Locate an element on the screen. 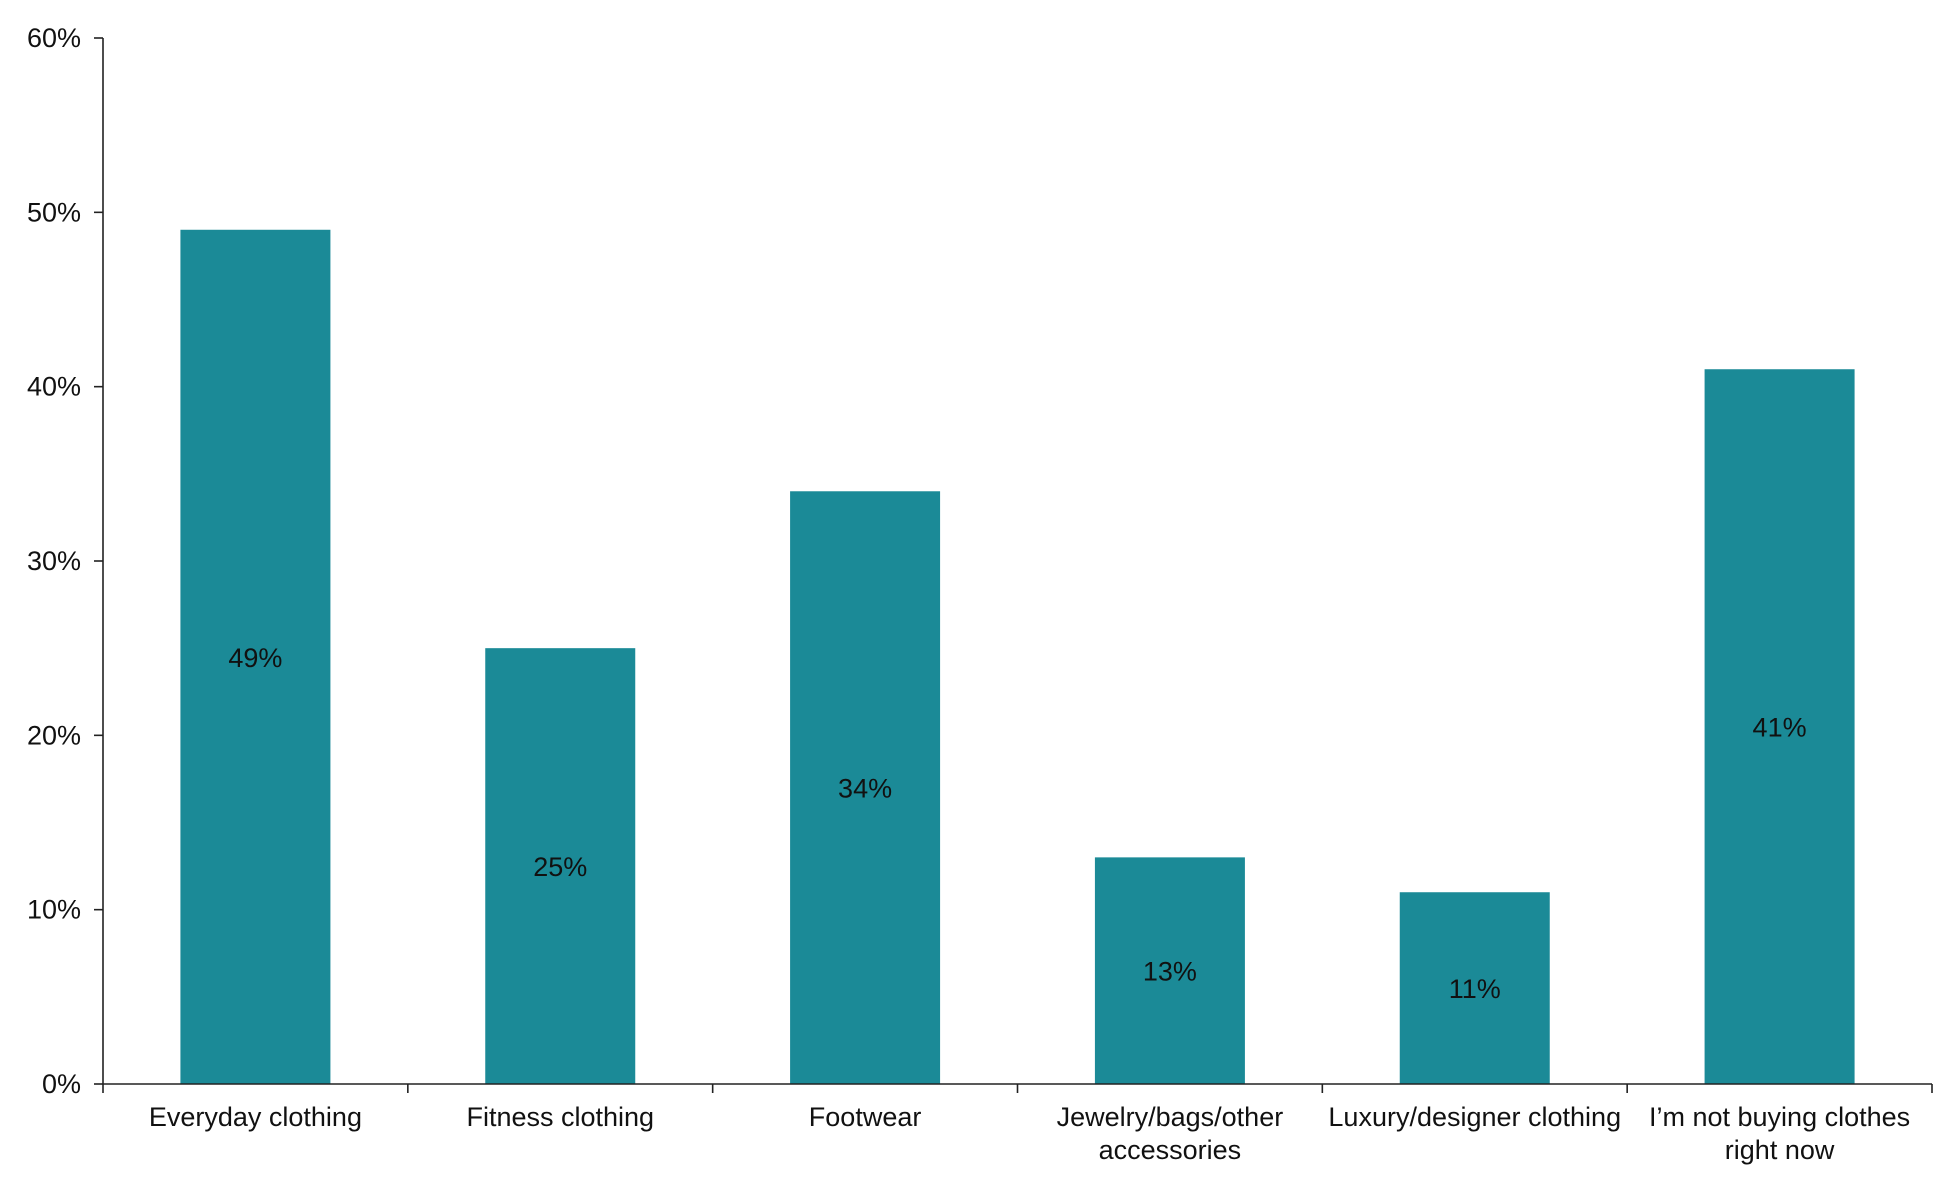  data-label: 11% is located at coordinates (1475, 989).